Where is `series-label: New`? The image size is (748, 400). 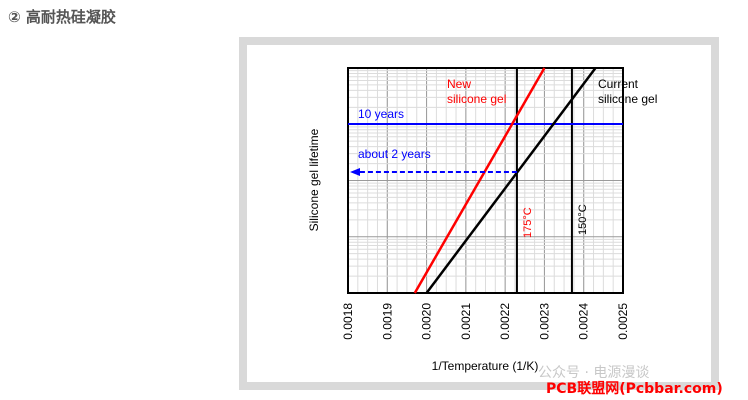 series-label: New is located at coordinates (459, 84).